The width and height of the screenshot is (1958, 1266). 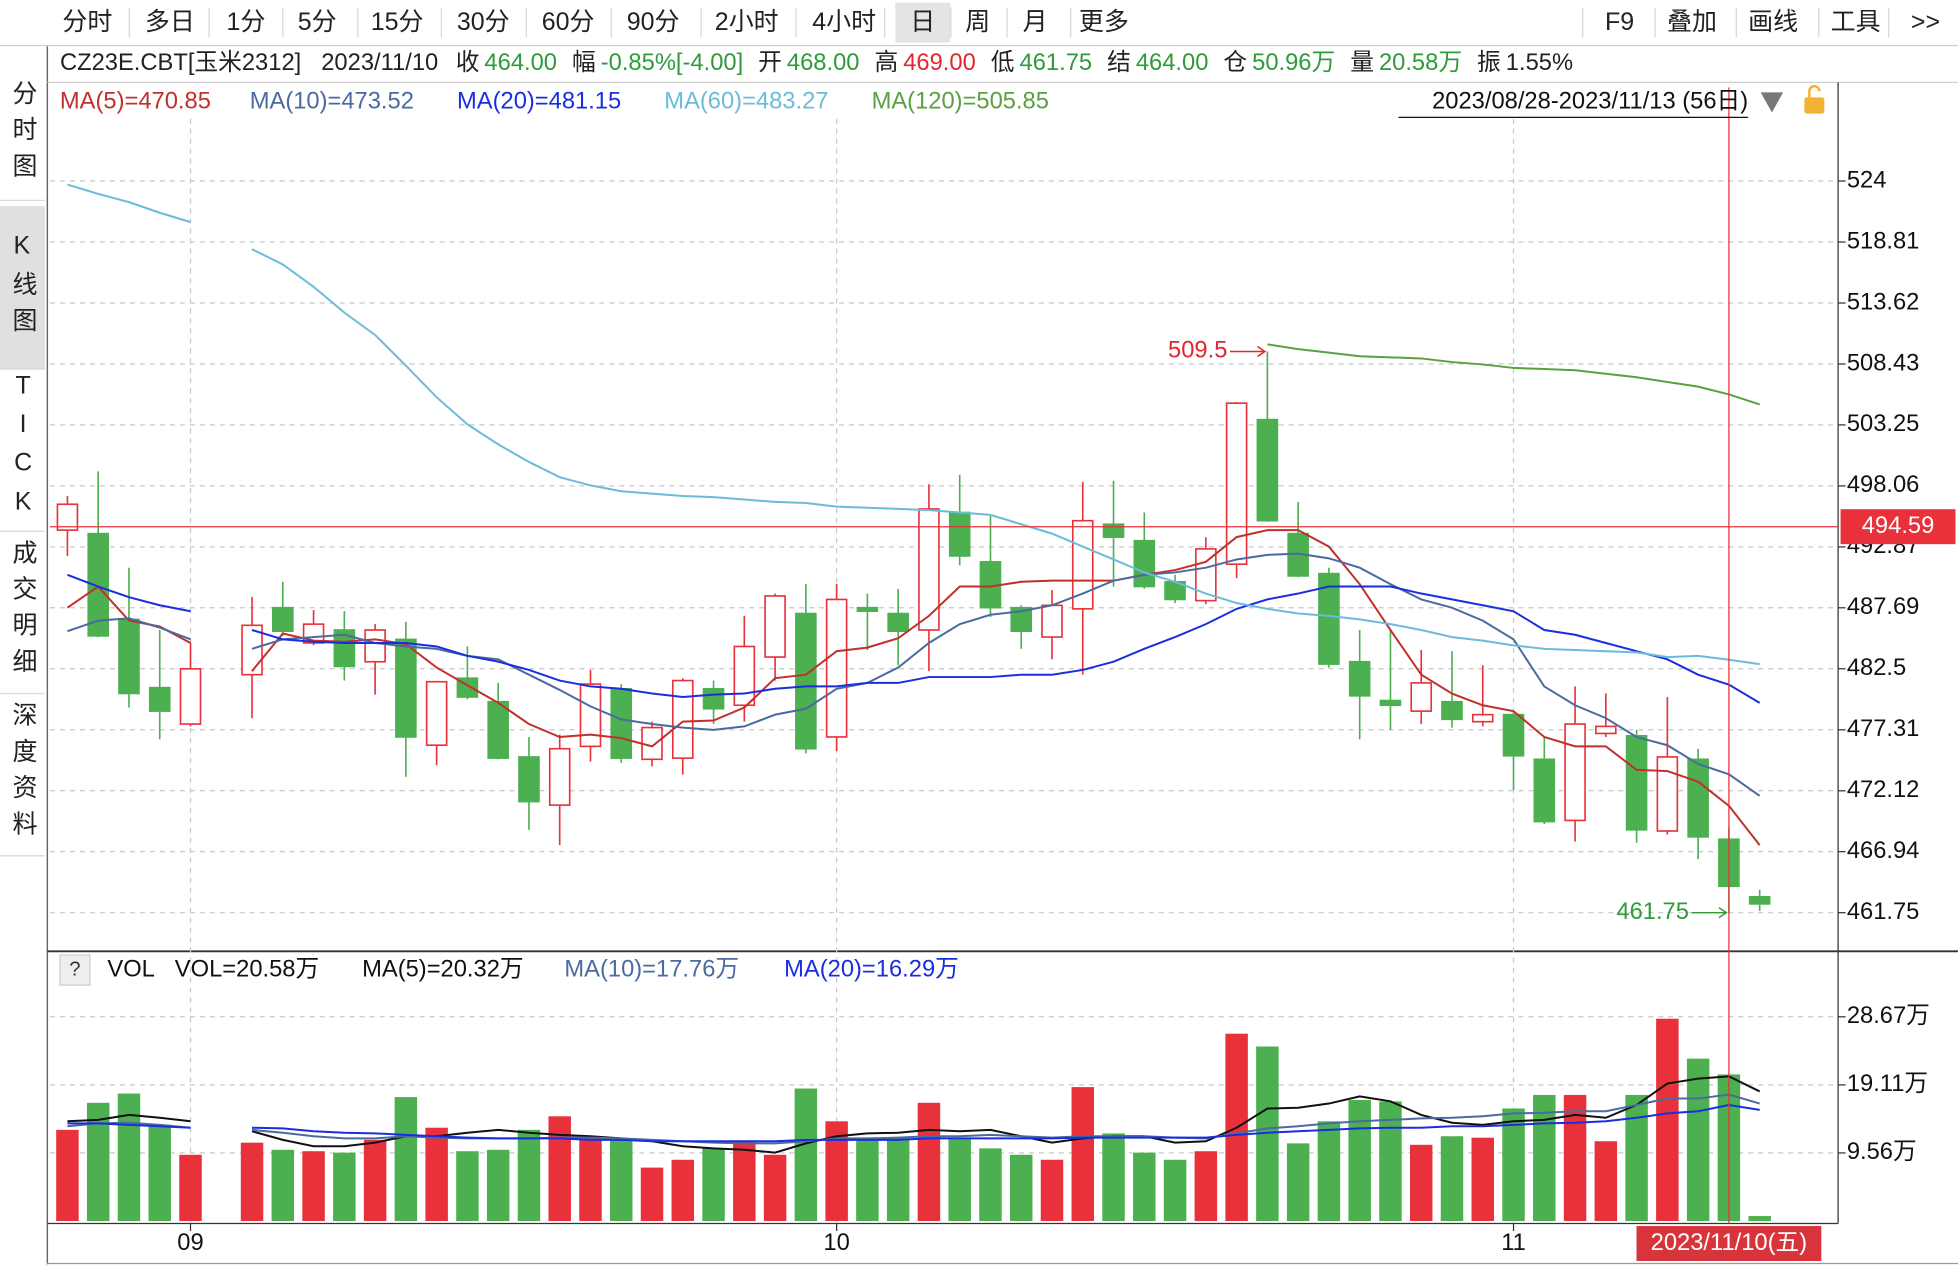 What do you see at coordinates (770, 63) in the screenshot?
I see `field-label: 开` at bounding box center [770, 63].